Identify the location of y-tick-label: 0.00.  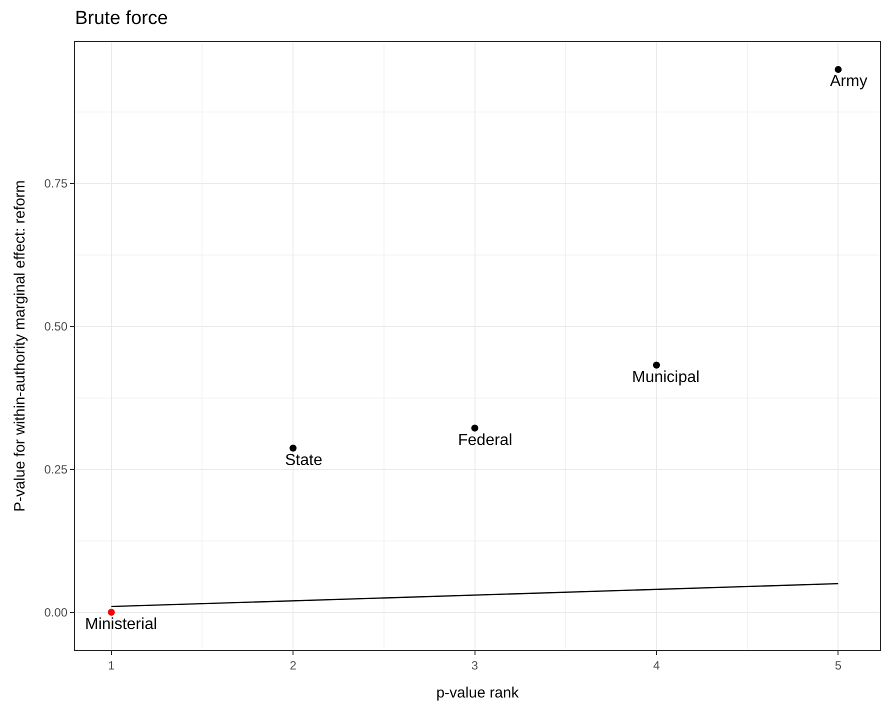
(56, 612).